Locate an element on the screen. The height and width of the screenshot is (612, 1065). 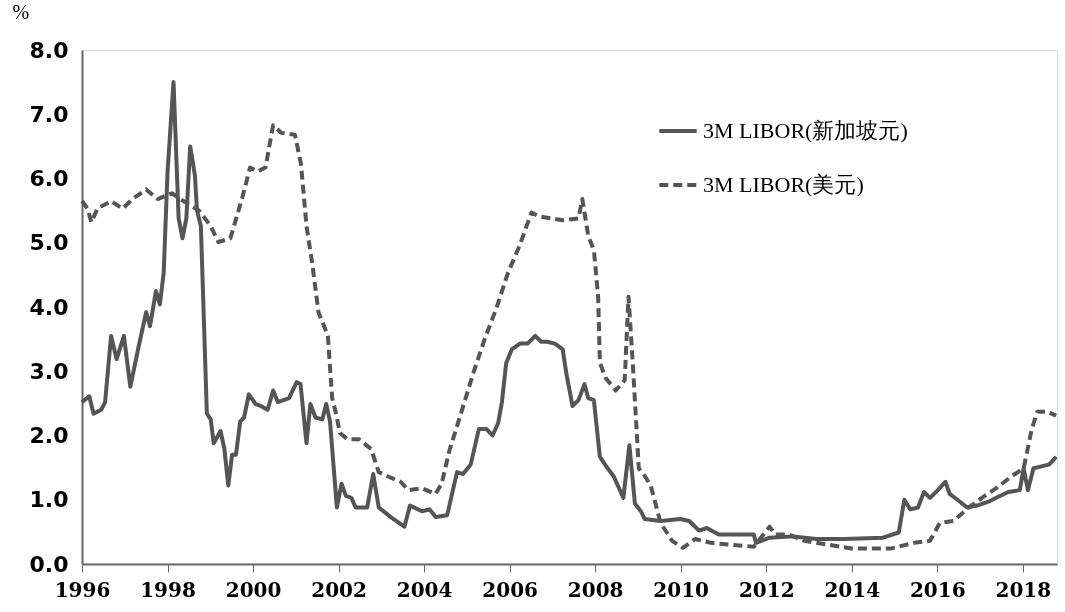
x-tick-label: 2000 is located at coordinates (253, 589).